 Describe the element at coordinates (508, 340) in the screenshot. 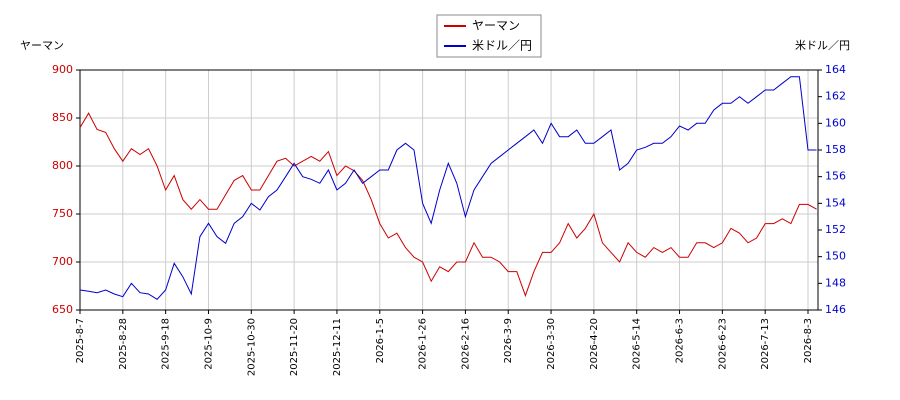

I see `x-tick-label: 2026-3-9` at that location.